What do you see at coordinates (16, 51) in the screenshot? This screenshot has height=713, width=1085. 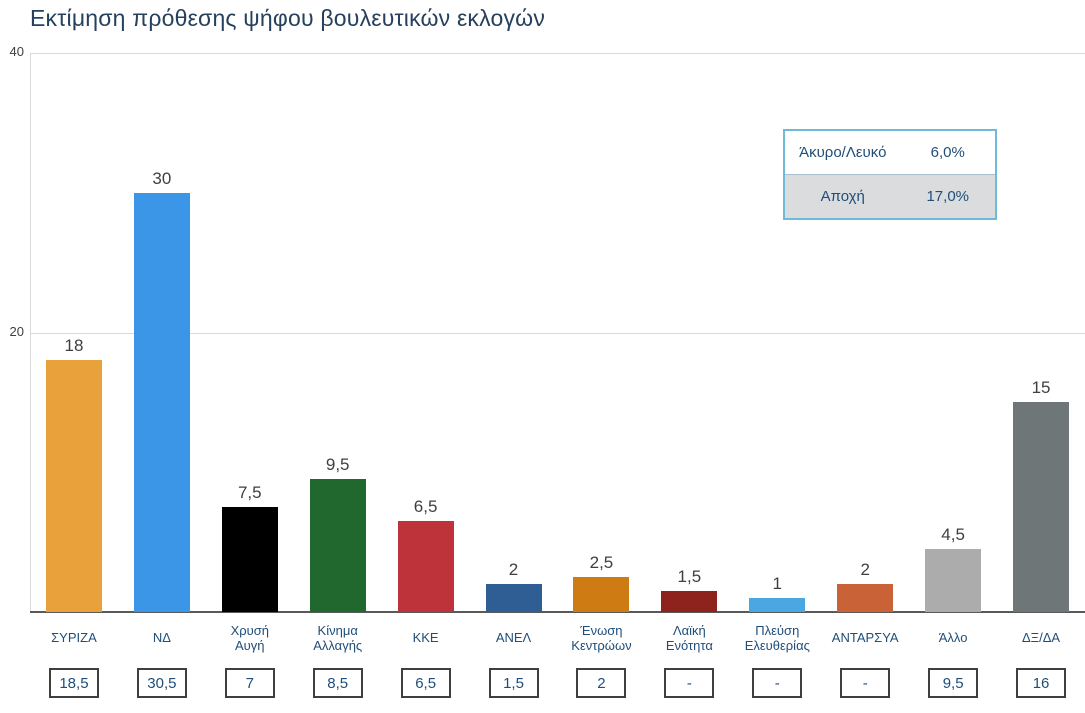 I see `y-tick-40: 40` at bounding box center [16, 51].